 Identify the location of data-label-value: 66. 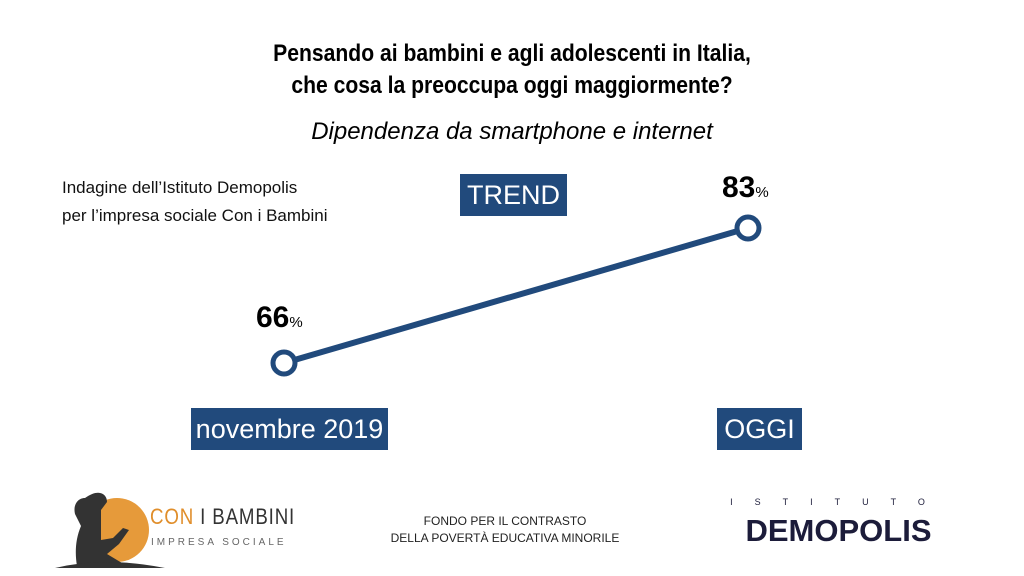
(273, 317).